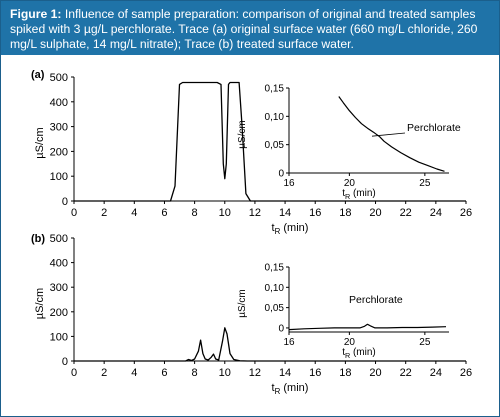 This screenshot has height=417, width=500. Describe the element at coordinates (376, 300) in the screenshot. I see `panel-b-perchlorate-annotation: Perchlorate` at that location.